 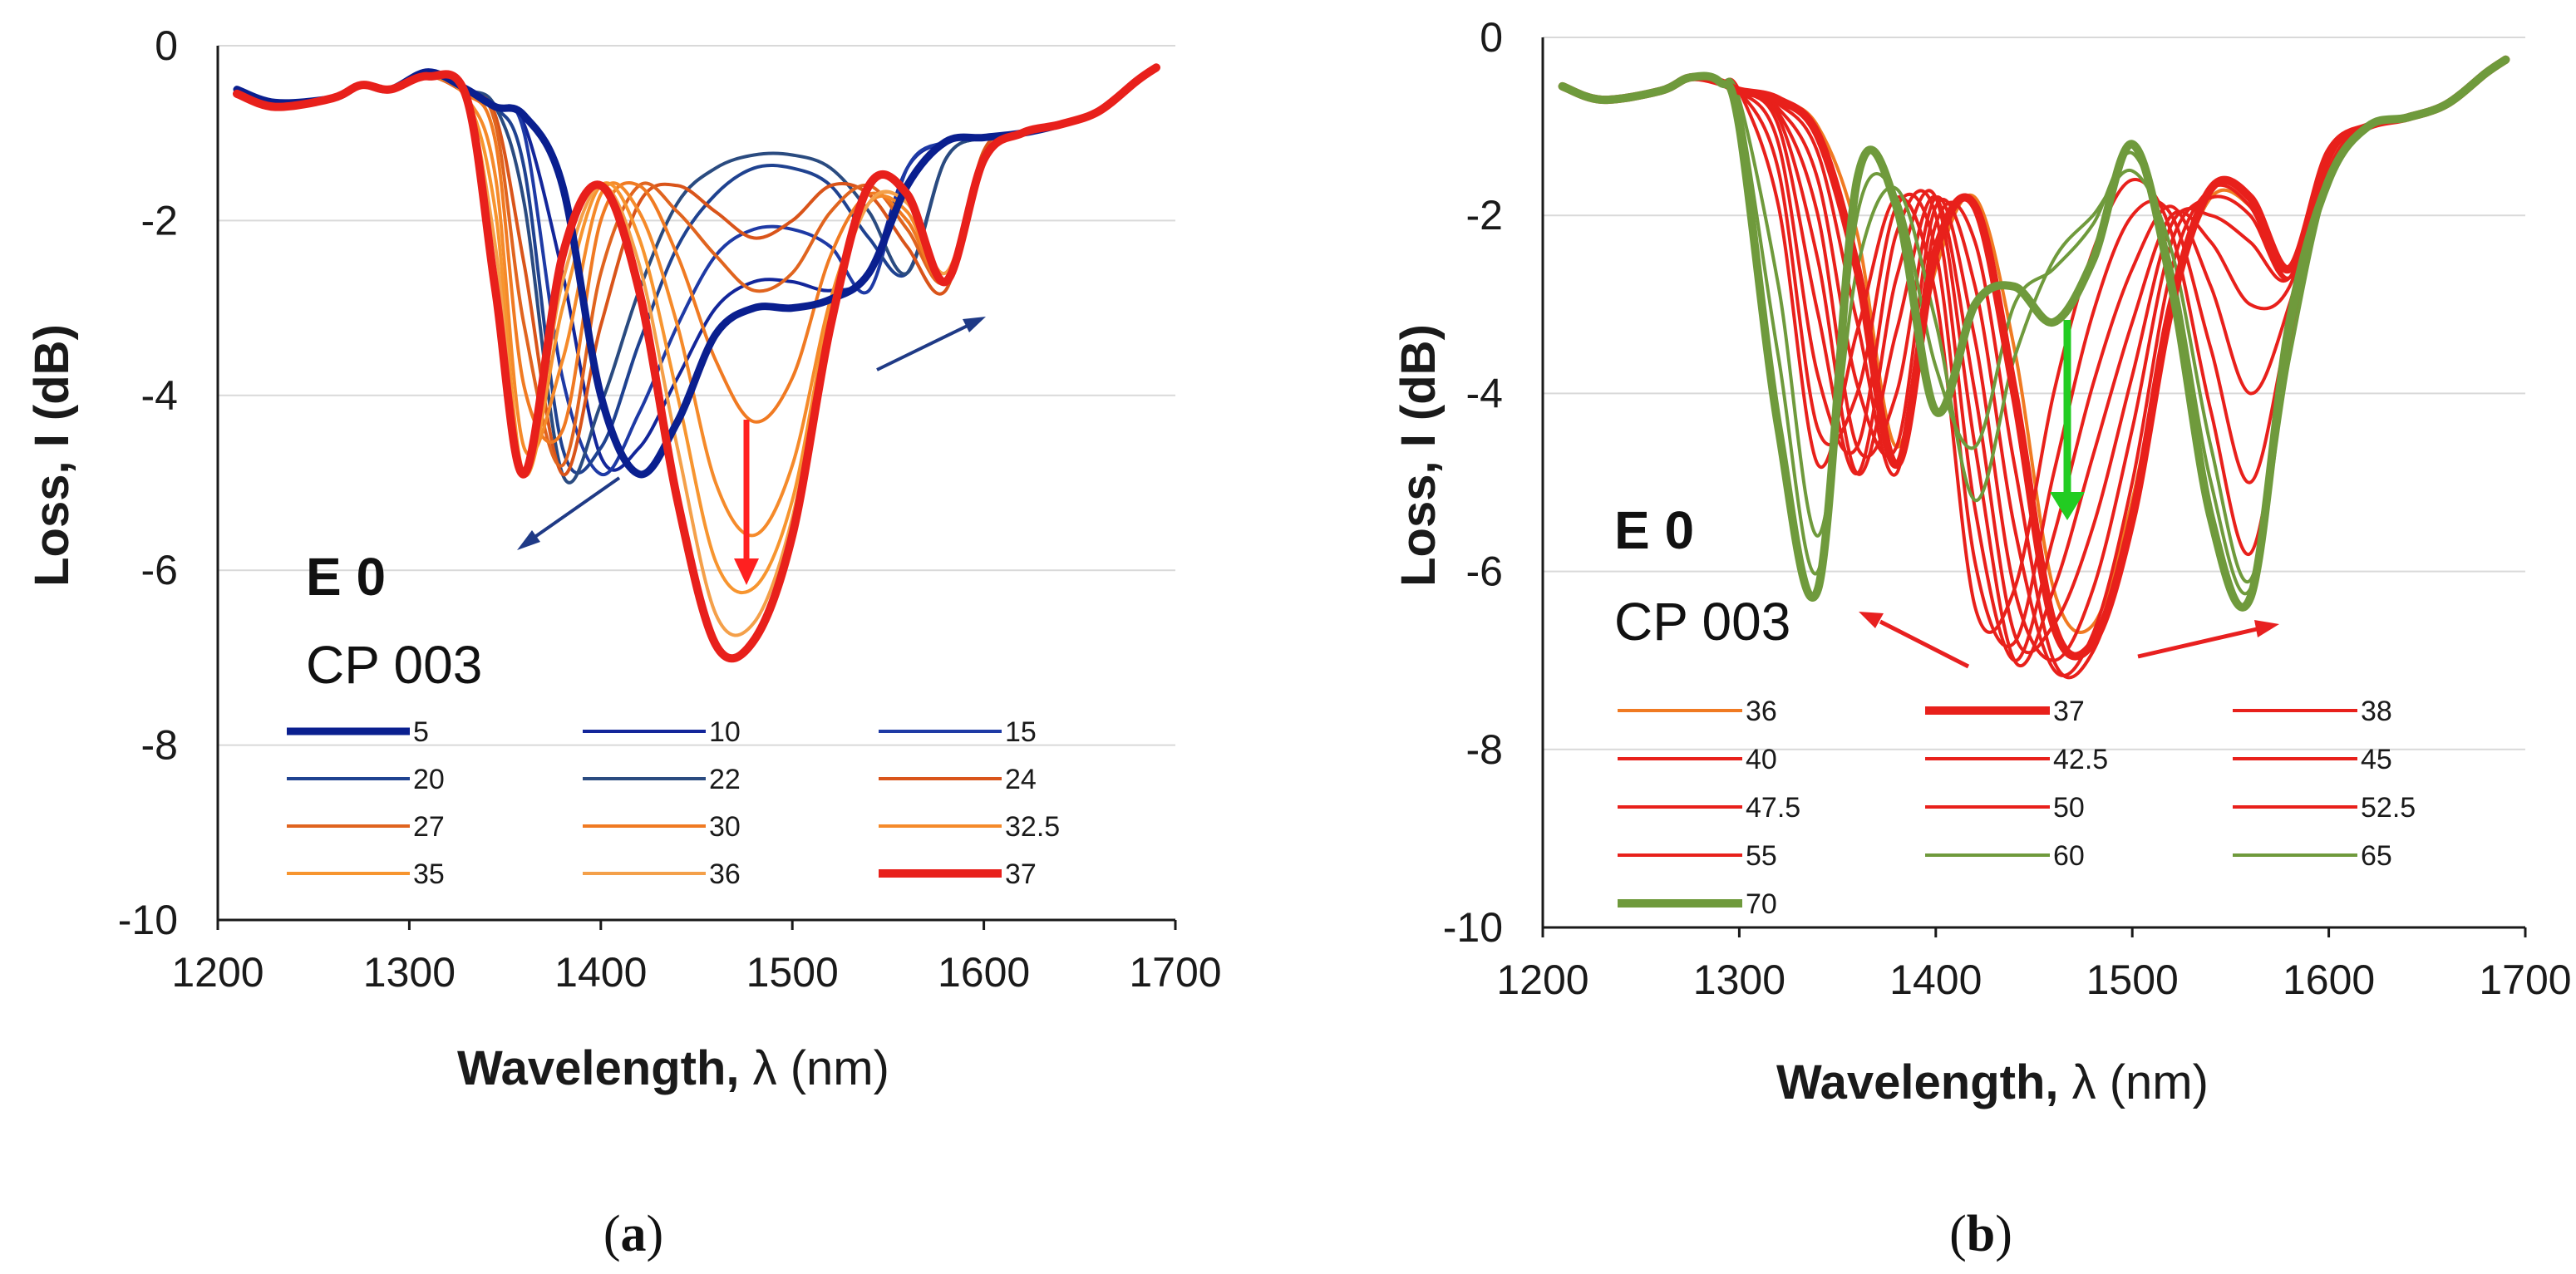 I want to click on panel-caption: (b), so click(x=1980, y=1234).